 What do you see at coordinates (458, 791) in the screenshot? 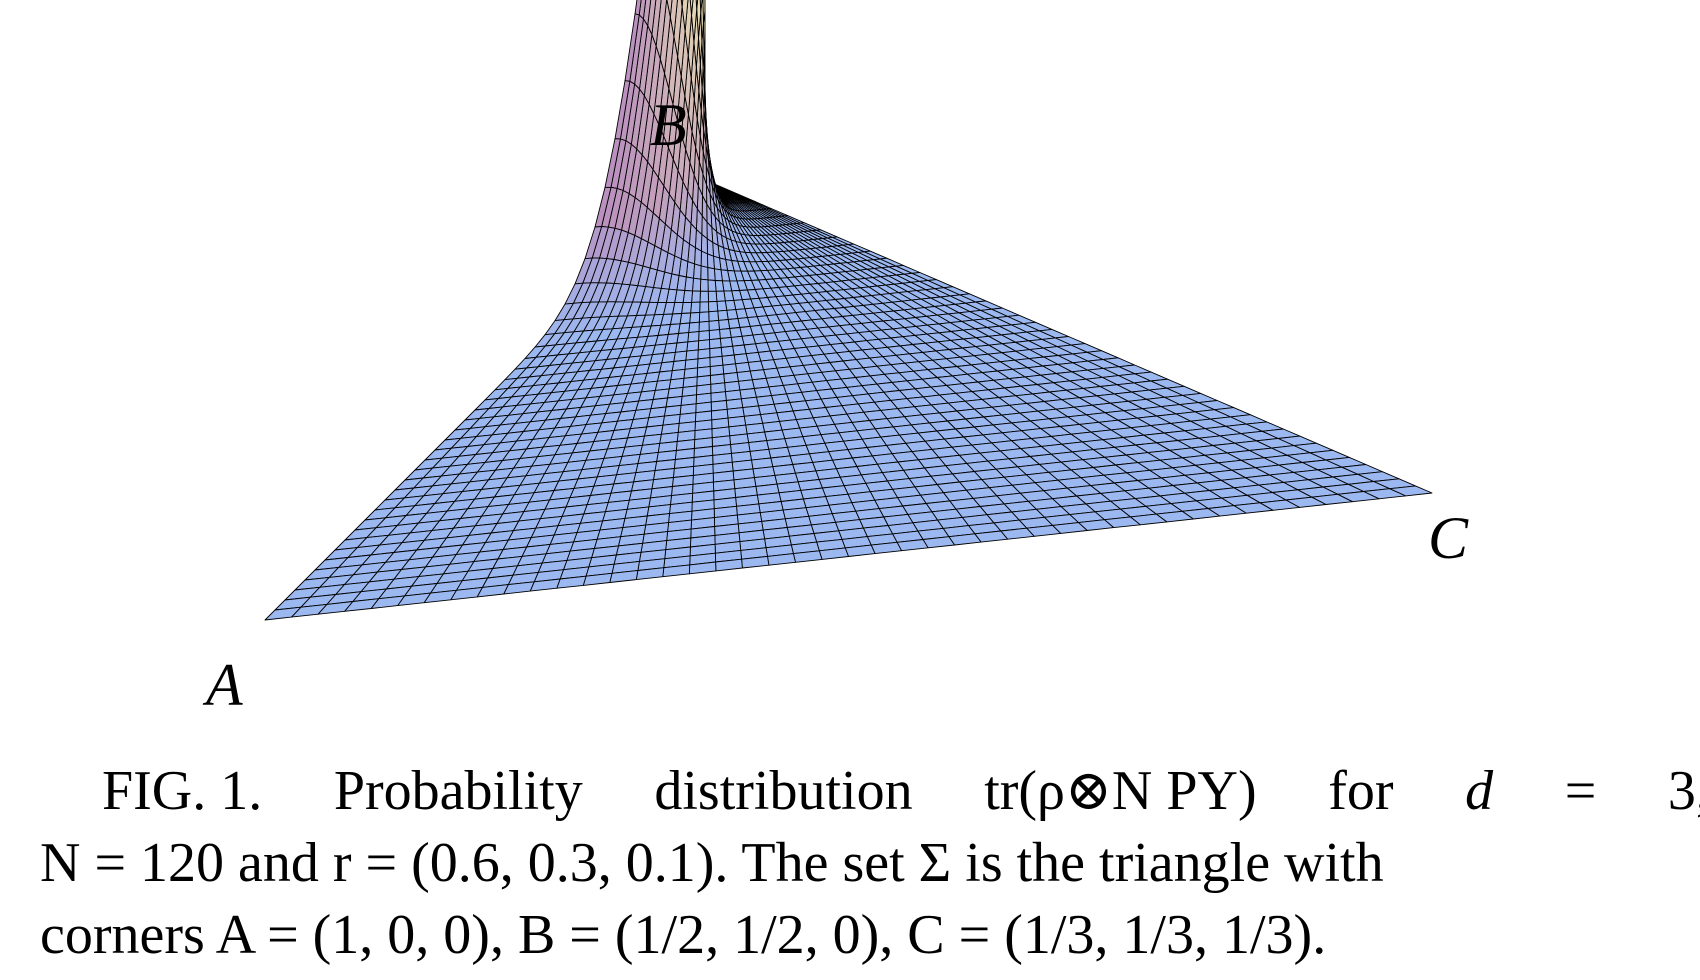
I see `caption-word: Probability` at bounding box center [458, 791].